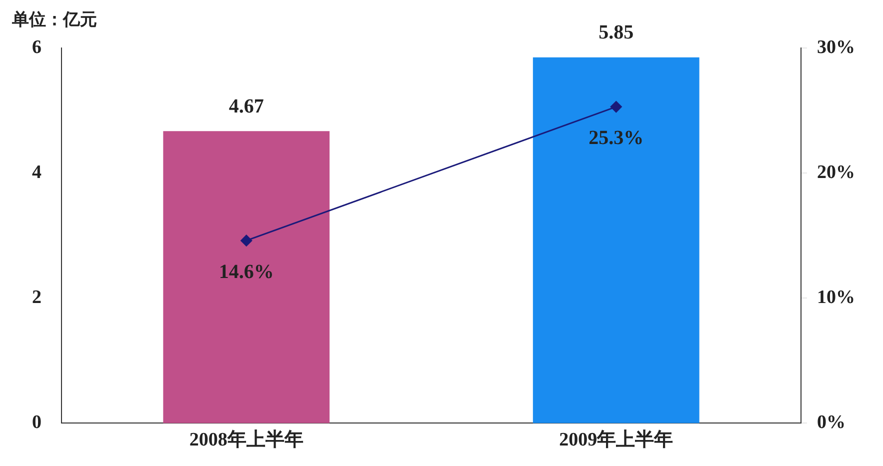 Image resolution: width=883 pixels, height=466 pixels. Describe the element at coordinates (836, 297) in the screenshot. I see `y2-tick-label: 10%` at that location.